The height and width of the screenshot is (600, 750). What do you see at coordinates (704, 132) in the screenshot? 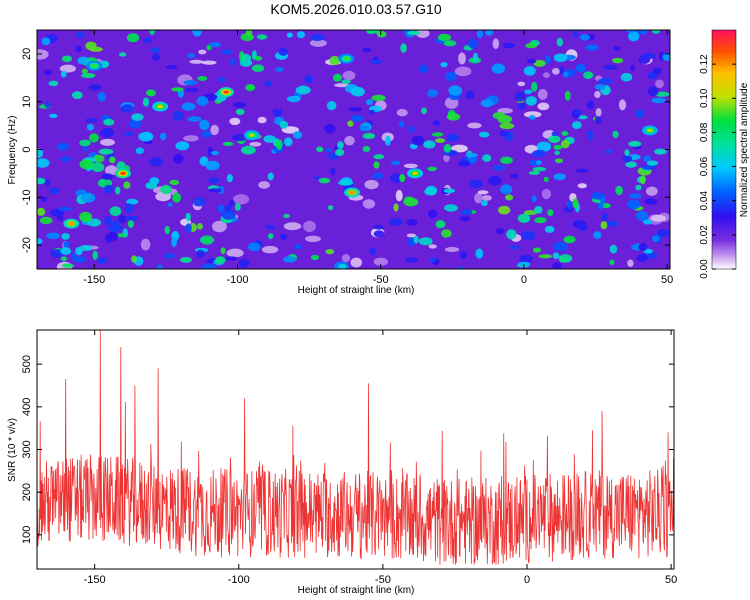
I see `colorbar-tick-label: 0.08` at bounding box center [704, 132].